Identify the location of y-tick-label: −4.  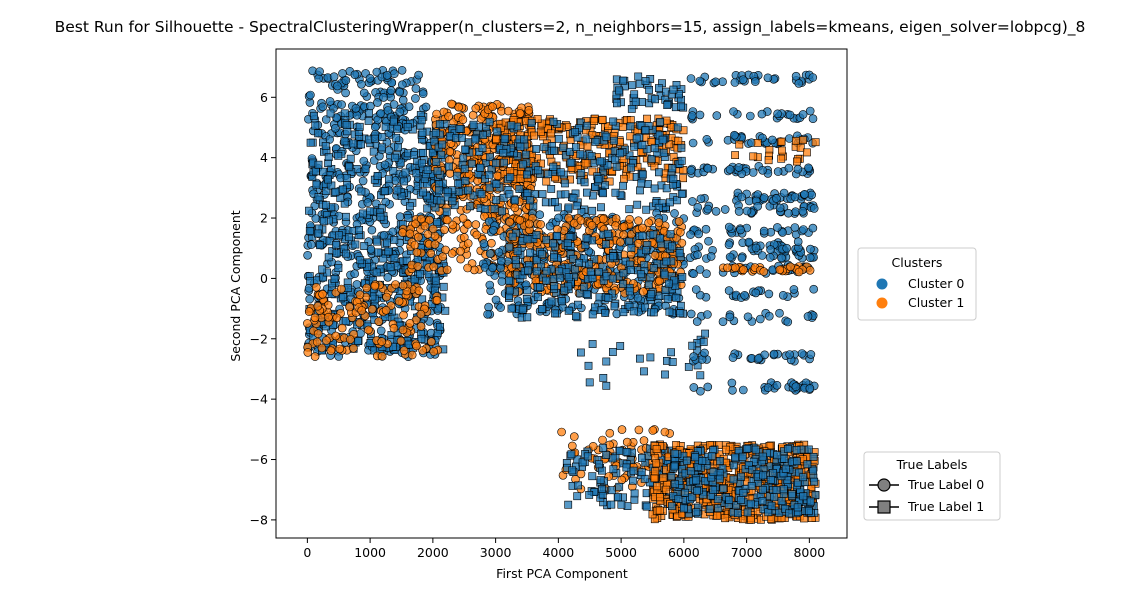
(259, 399).